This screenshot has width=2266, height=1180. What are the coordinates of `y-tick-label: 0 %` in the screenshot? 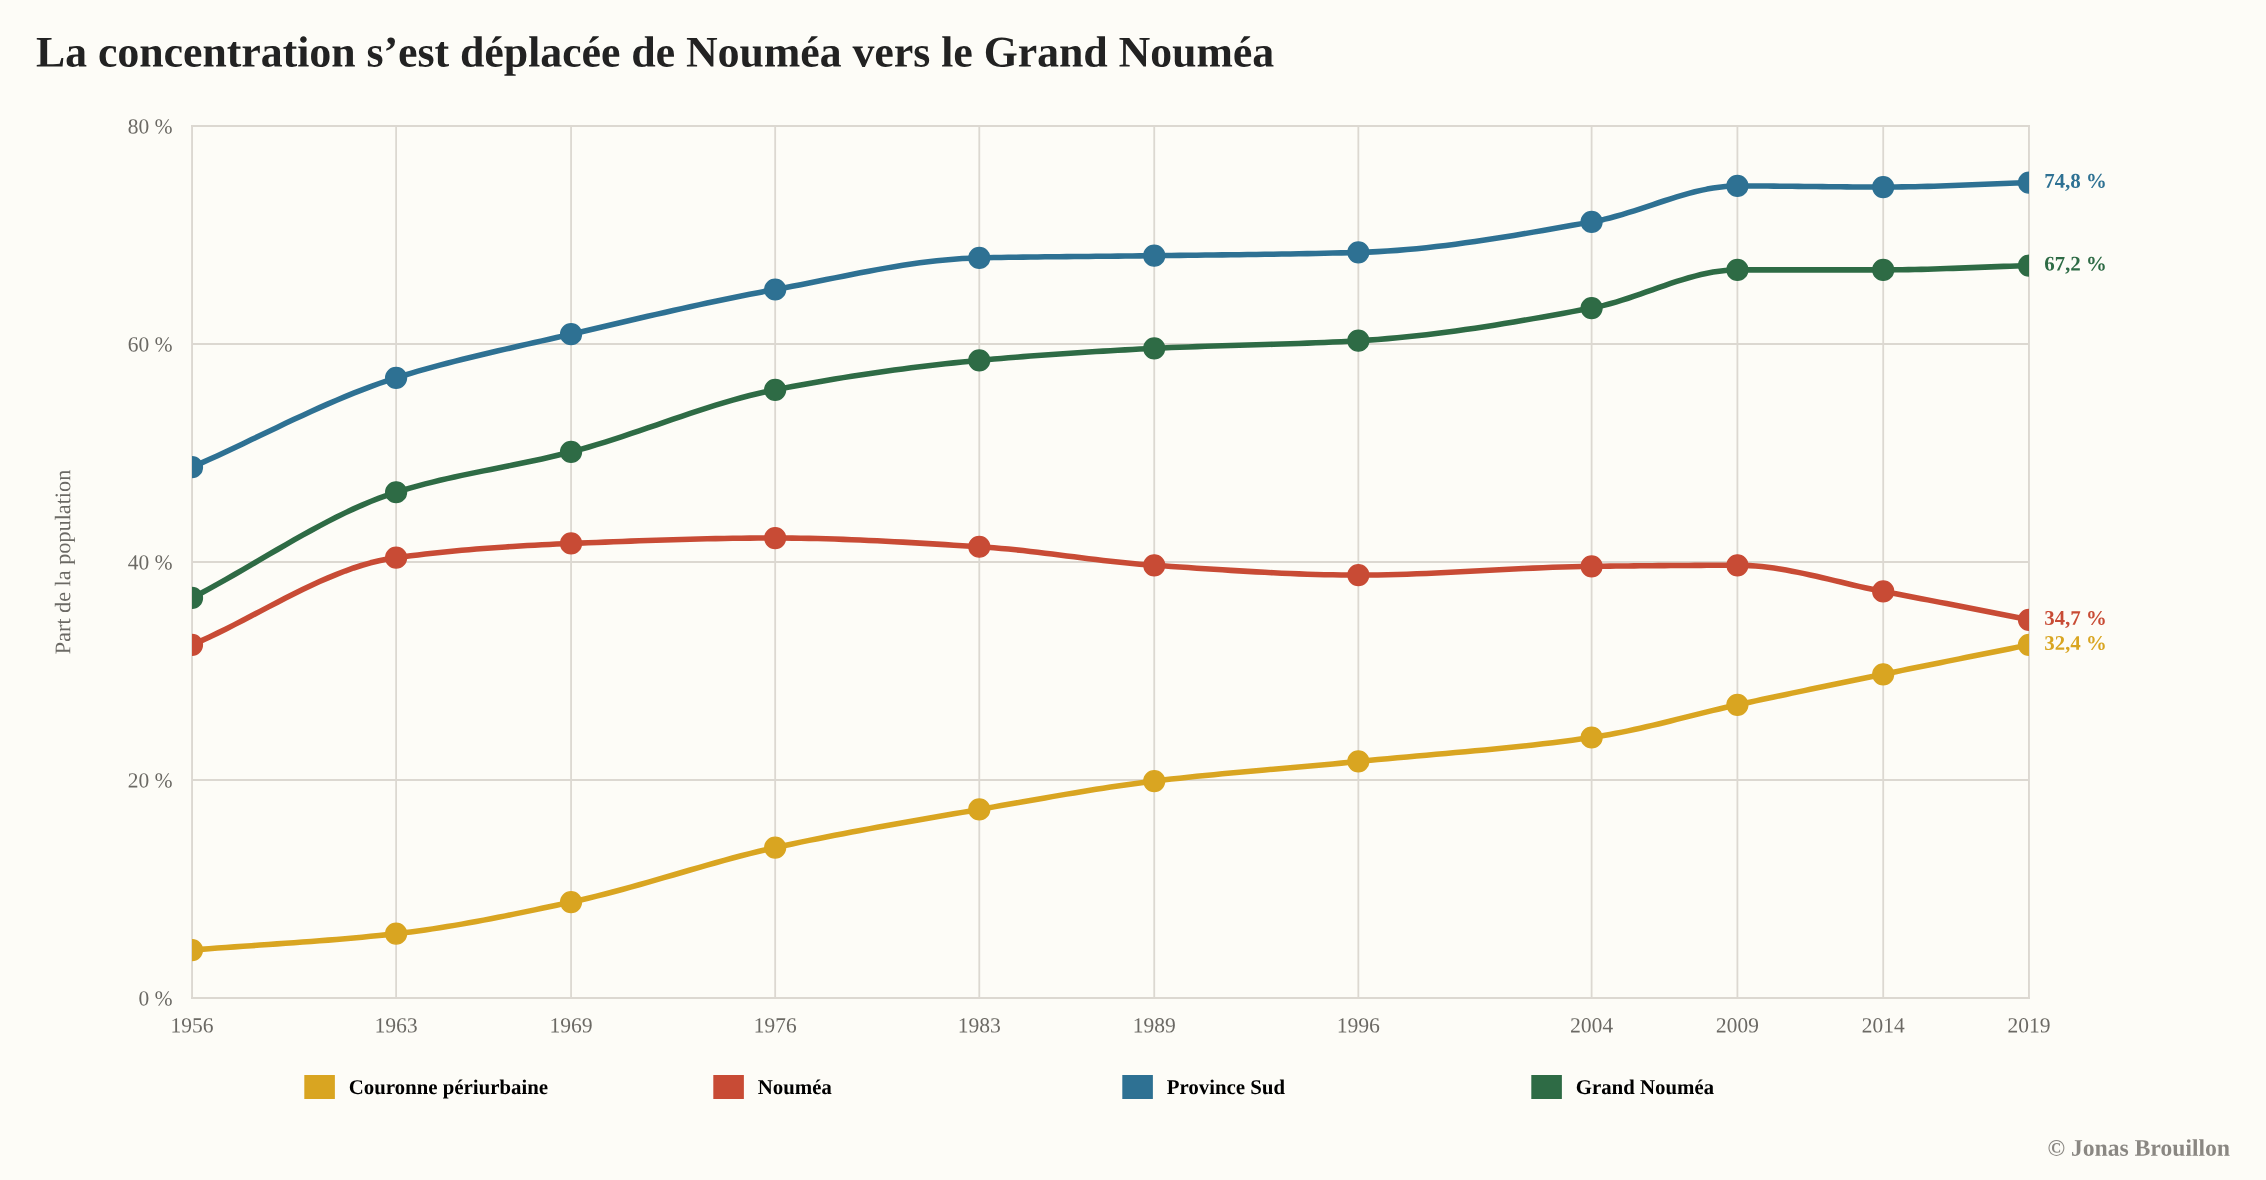 It's located at (155, 998).